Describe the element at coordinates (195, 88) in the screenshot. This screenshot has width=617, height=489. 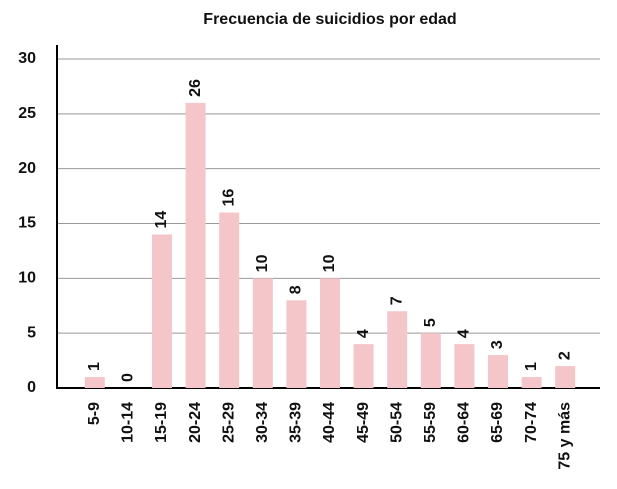
I see `value-label: 26` at that location.